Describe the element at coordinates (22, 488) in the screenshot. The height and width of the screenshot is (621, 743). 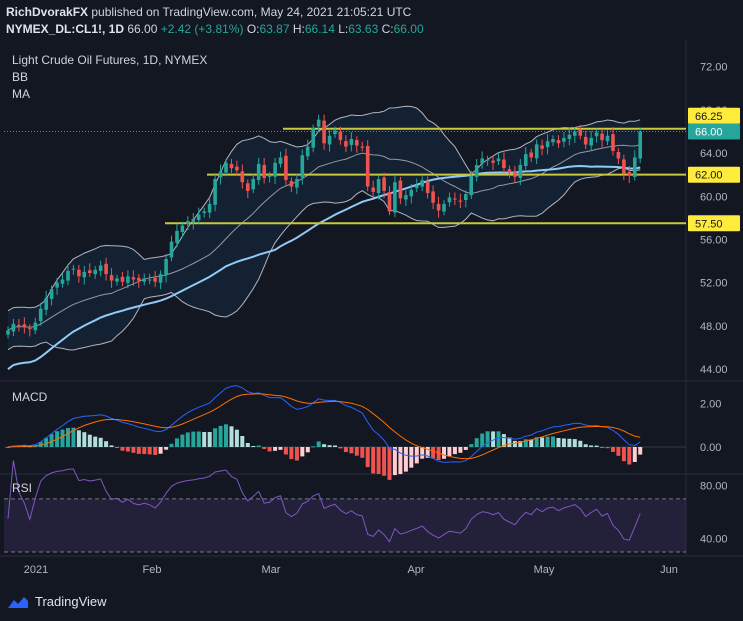
I see `rsi-legend: RSI` at that location.